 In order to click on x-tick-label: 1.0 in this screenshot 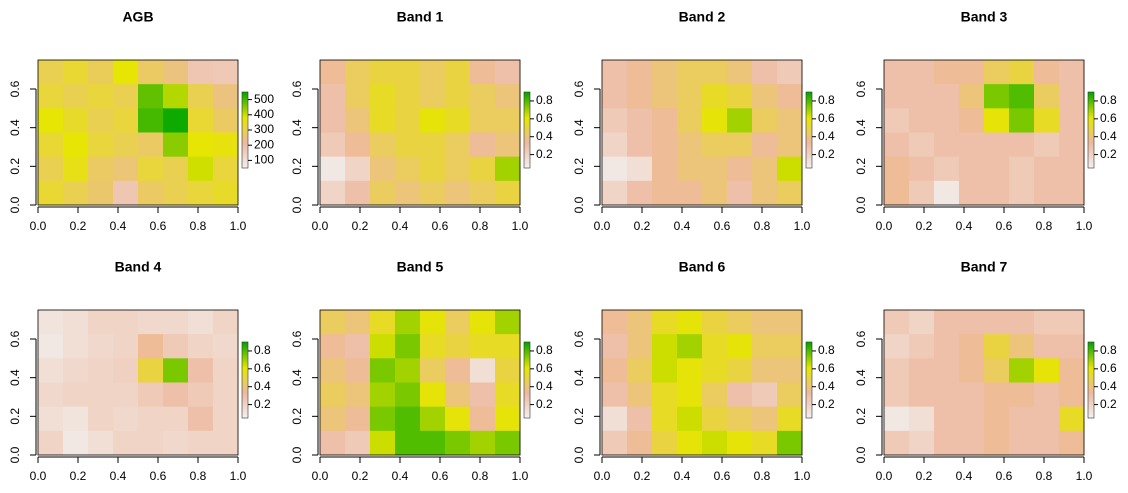, I will do `click(520, 226)`.